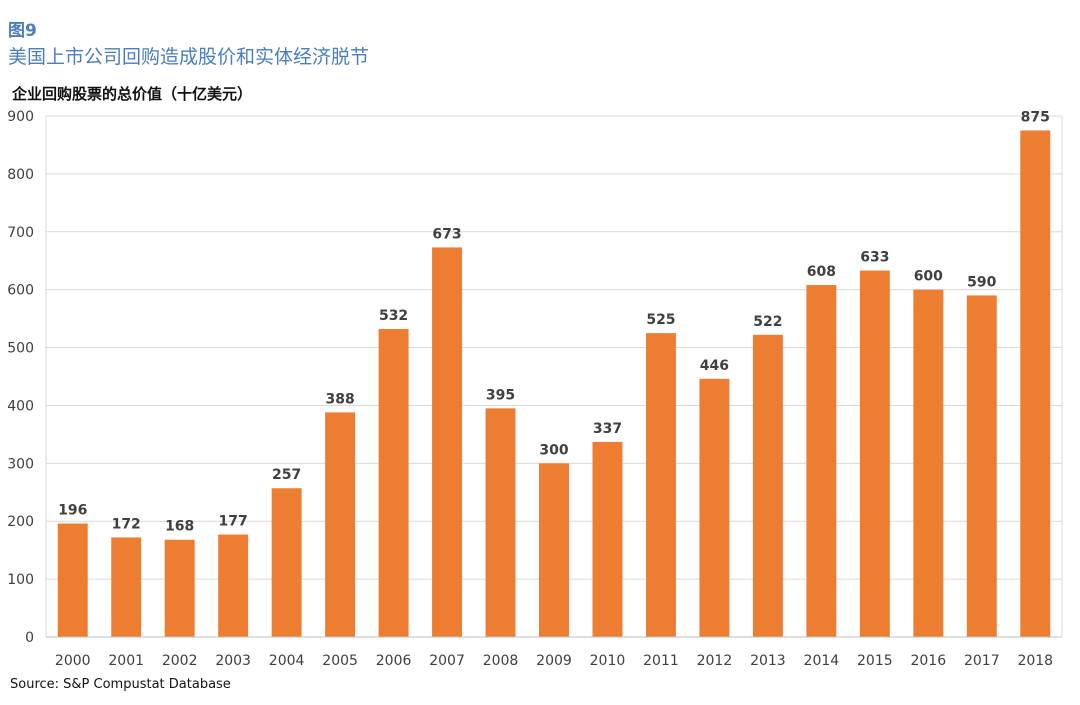 This screenshot has height=705, width=1080. What do you see at coordinates (661, 661) in the screenshot?
I see `x-tick-label: 2011` at bounding box center [661, 661].